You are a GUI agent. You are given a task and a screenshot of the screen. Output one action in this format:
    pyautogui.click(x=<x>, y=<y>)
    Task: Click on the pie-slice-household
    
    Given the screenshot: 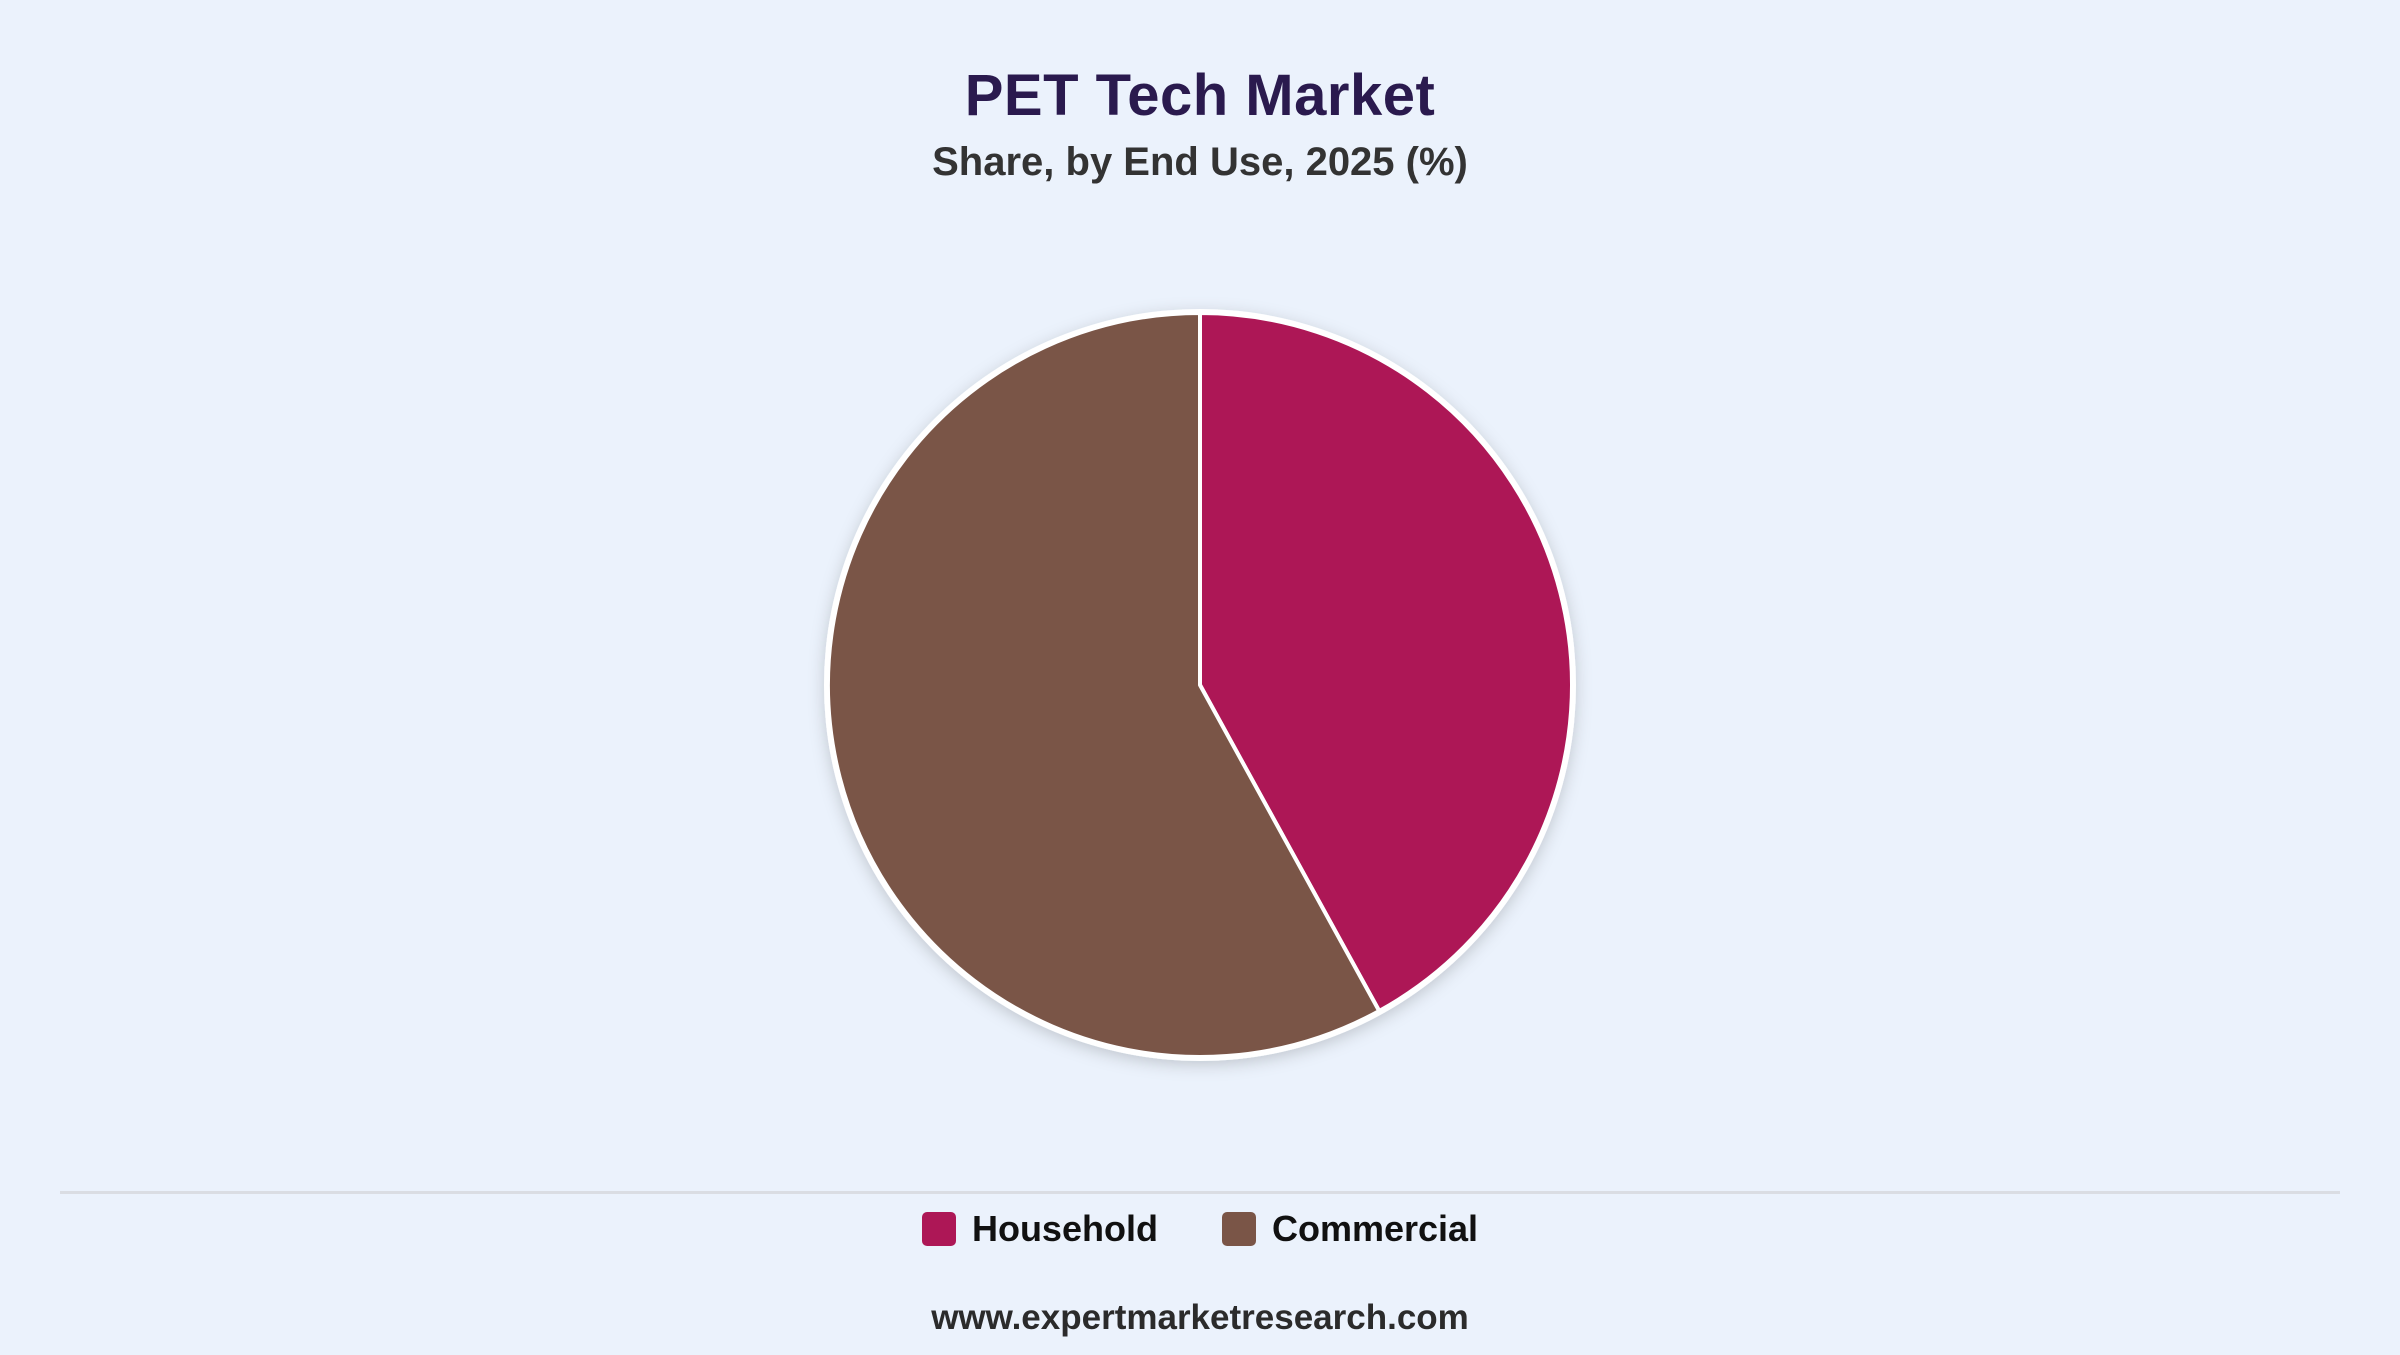 What is the action you would take?
    pyautogui.click(x=1386, y=662)
    